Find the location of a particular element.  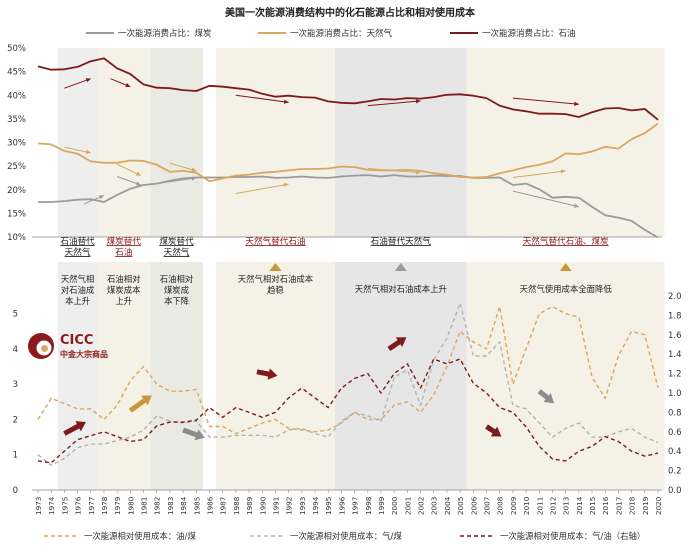

phase-note-5: 天然气使用成本全面降低 is located at coordinates (566, 289).